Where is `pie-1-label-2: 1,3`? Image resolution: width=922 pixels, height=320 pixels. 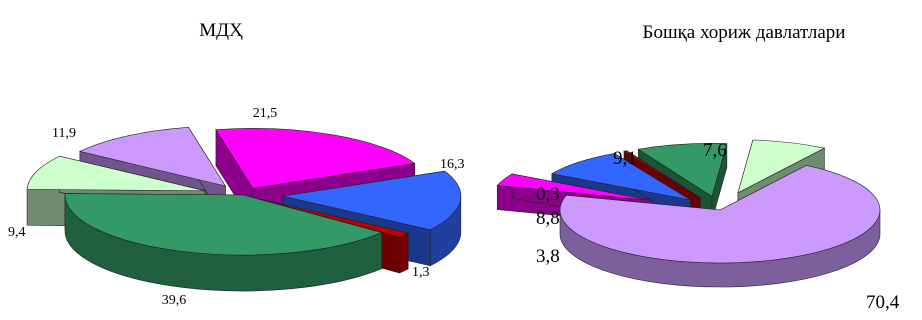
pie-1-label-2: 1,3 is located at coordinates (421, 272).